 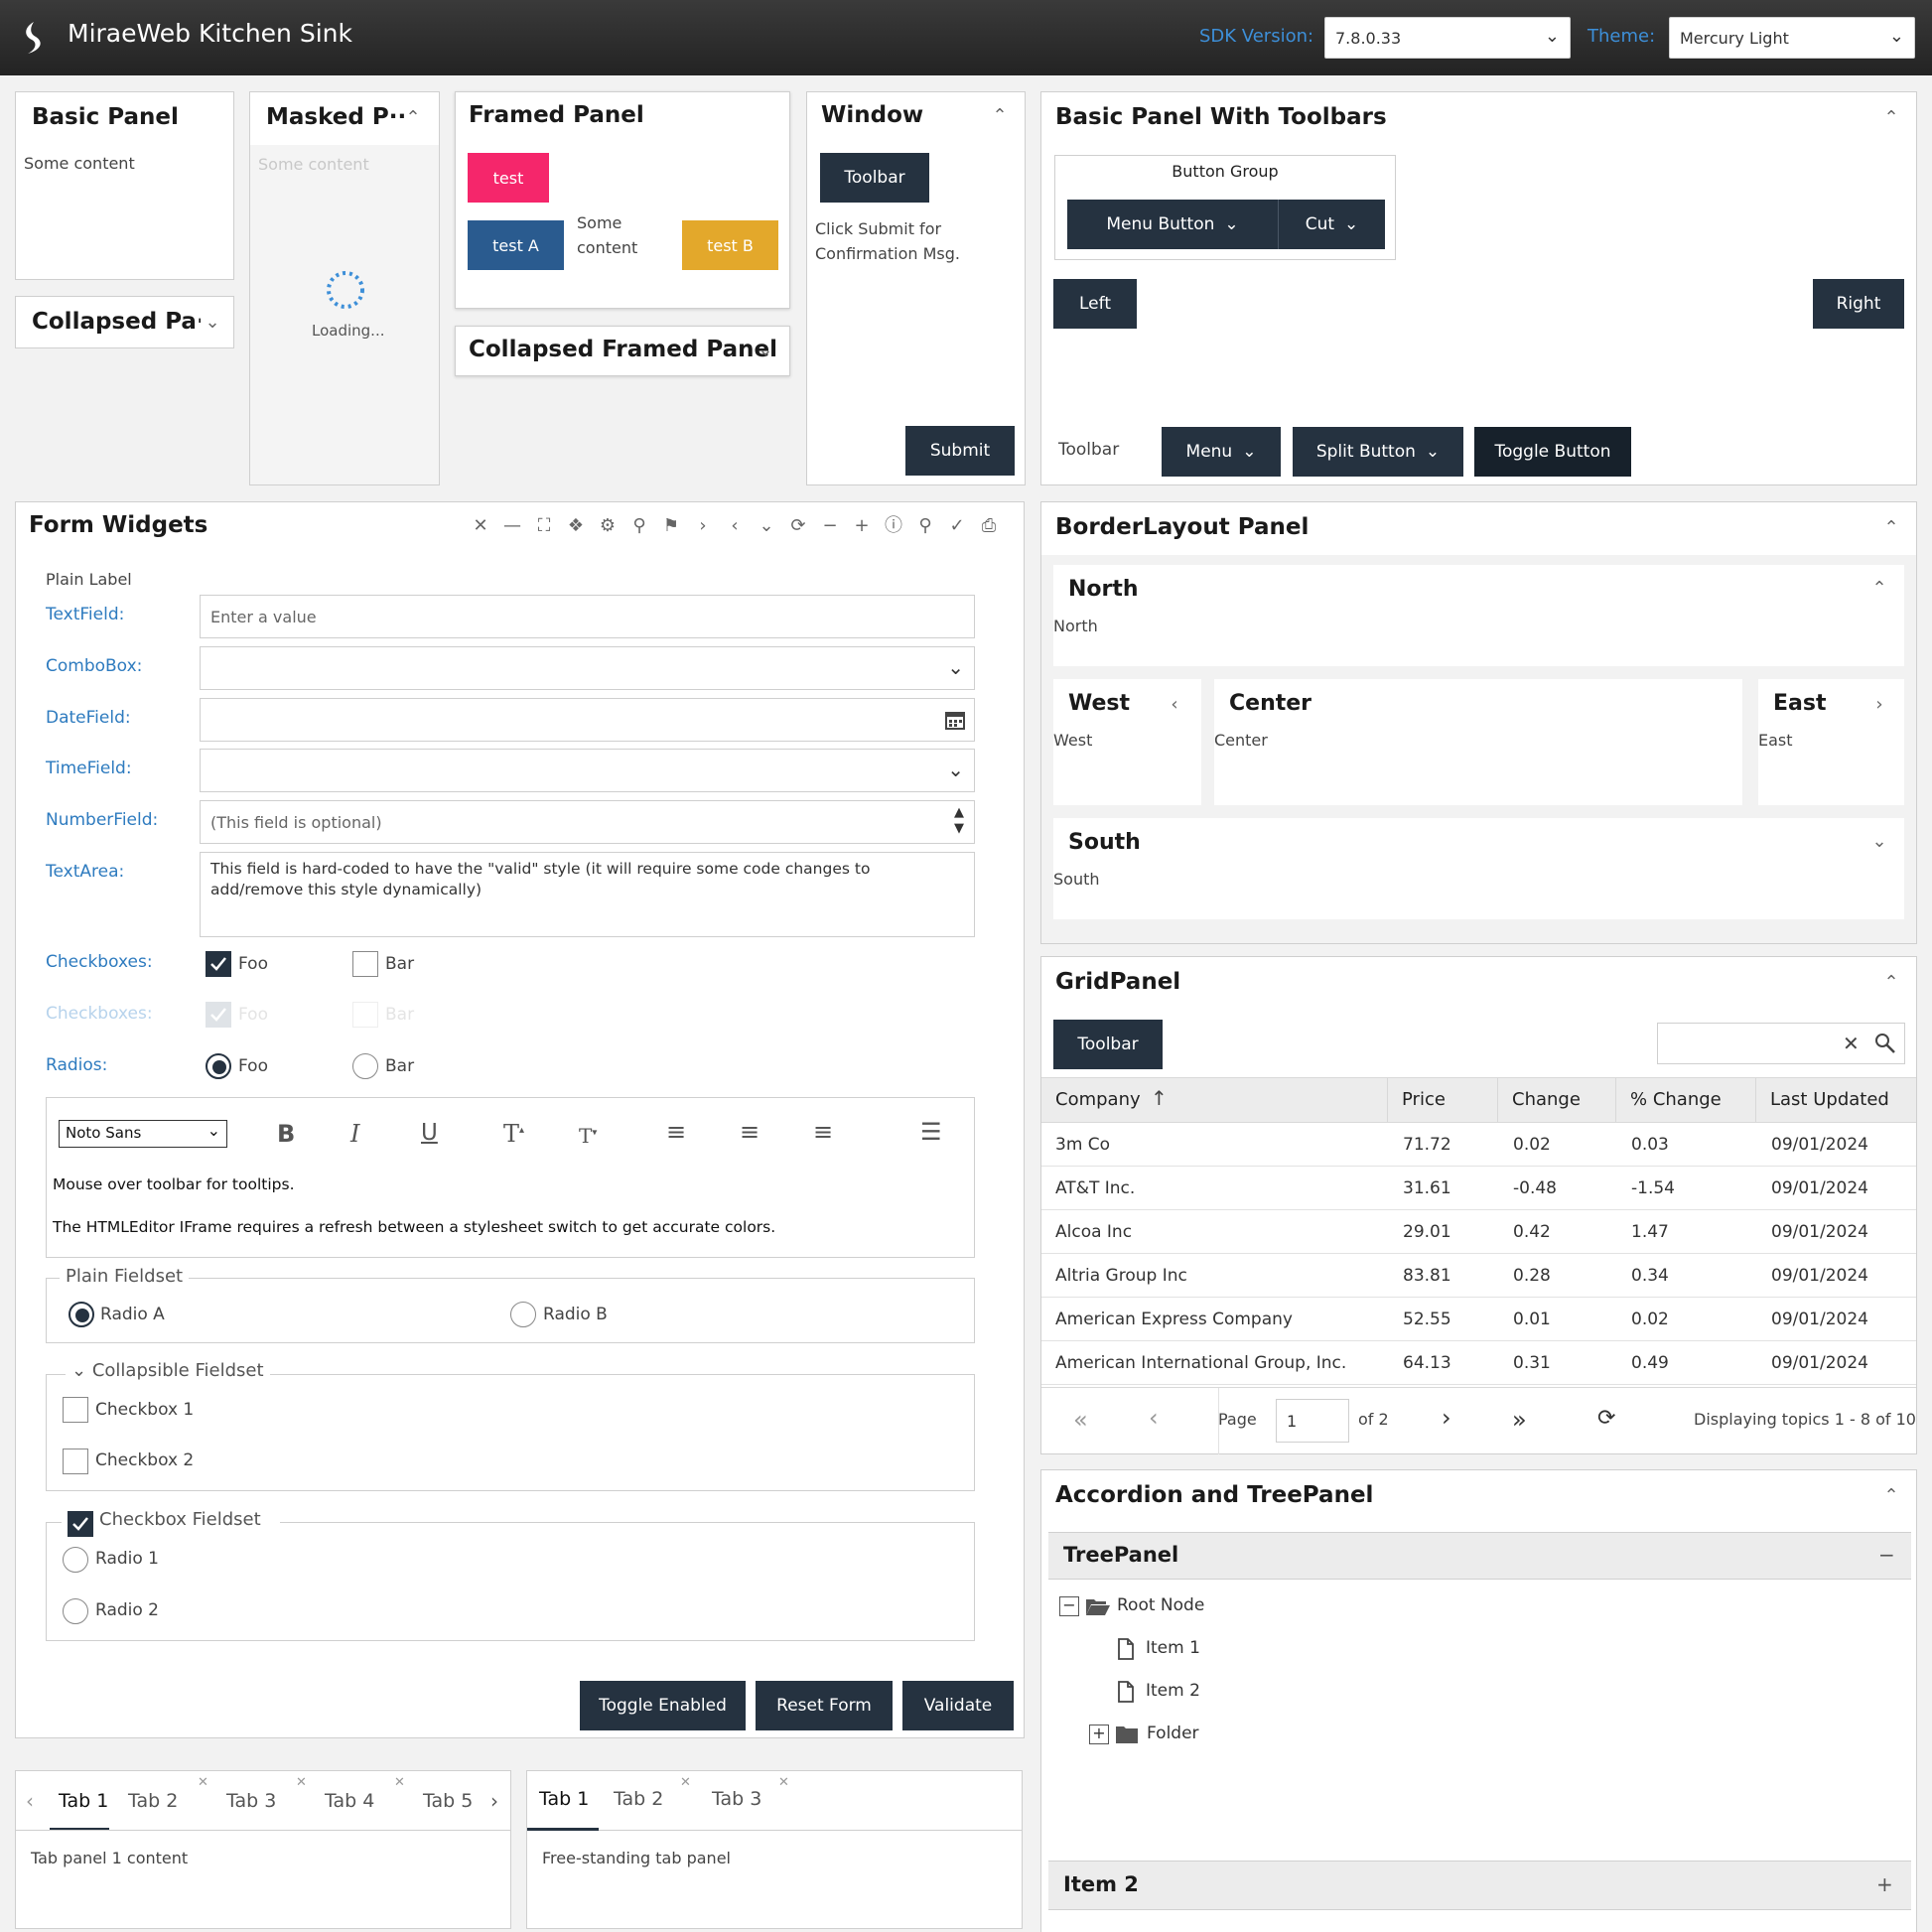 What do you see at coordinates (1378, 452) in the screenshot?
I see `split-button: Split Button ⌄` at bounding box center [1378, 452].